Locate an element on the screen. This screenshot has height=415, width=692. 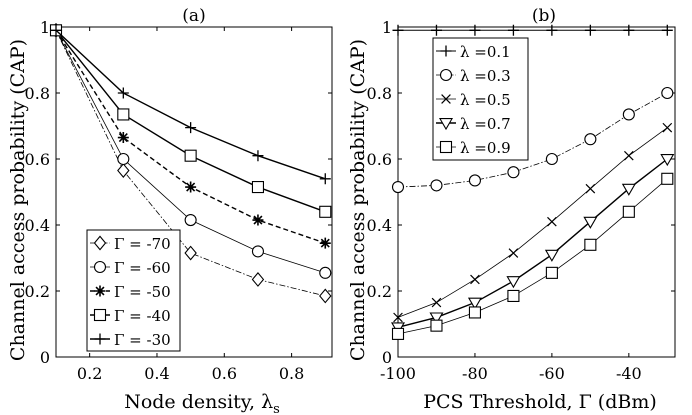
y-tick-label-b: 1 is located at coordinates (387, 27).